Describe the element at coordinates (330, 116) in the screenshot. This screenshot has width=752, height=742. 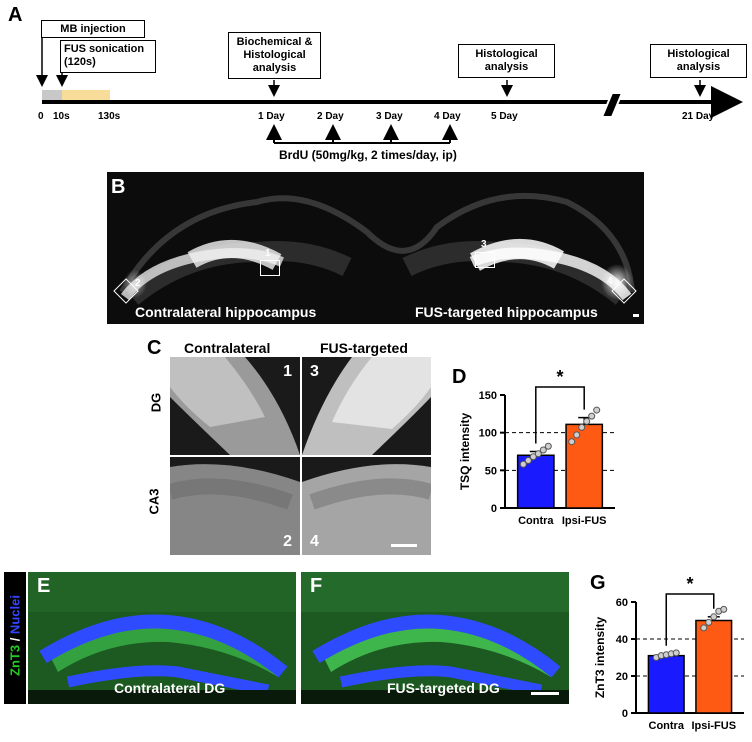
I see `tick-day2: 2 Day` at that location.